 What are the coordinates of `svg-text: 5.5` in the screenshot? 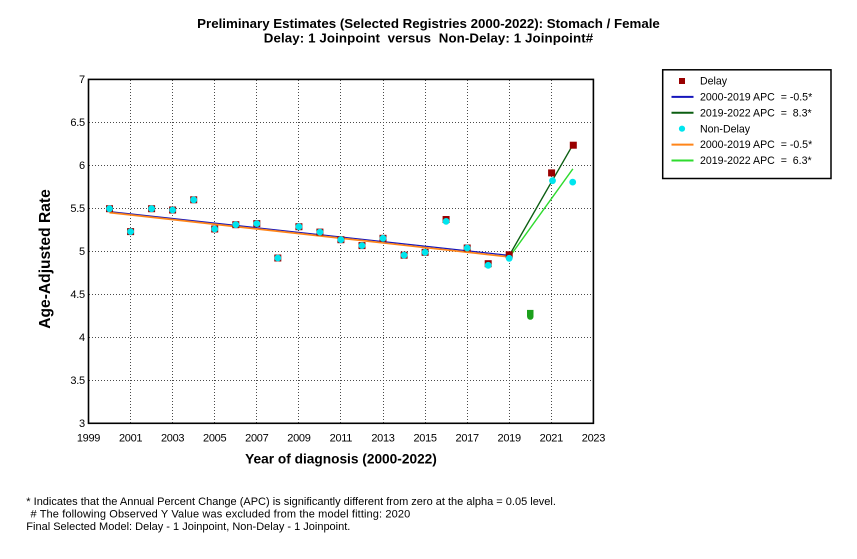 It's located at (77, 209).